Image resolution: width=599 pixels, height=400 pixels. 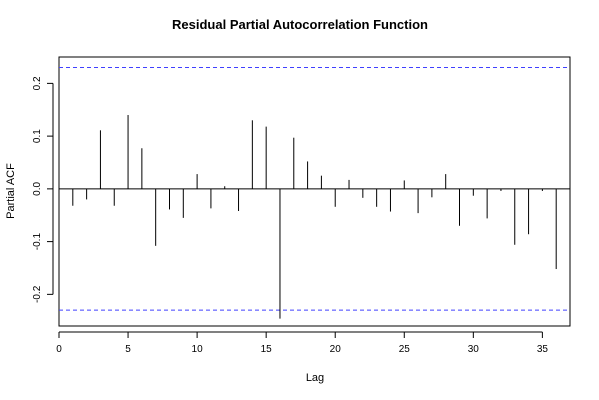 What do you see at coordinates (128, 349) in the screenshot?
I see `x-tick-label: 5` at bounding box center [128, 349].